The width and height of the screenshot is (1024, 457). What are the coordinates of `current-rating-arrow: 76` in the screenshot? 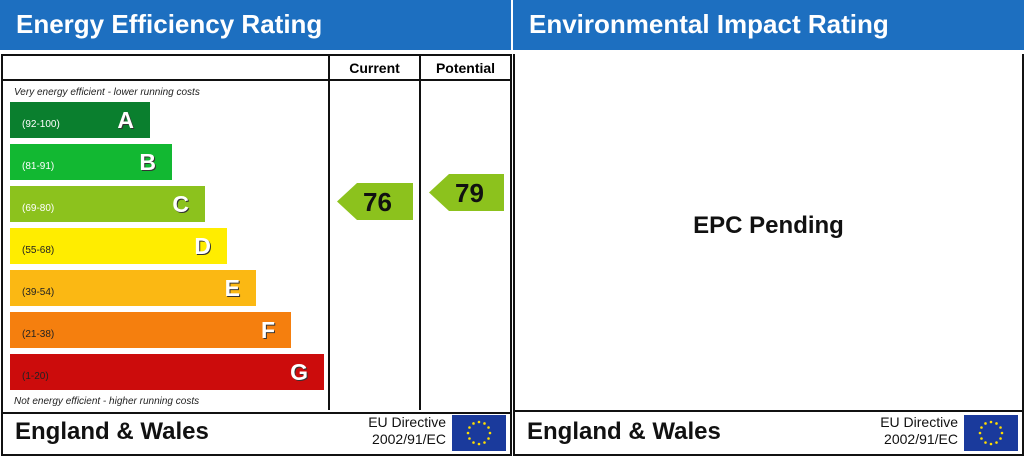 It's located at (375, 201).